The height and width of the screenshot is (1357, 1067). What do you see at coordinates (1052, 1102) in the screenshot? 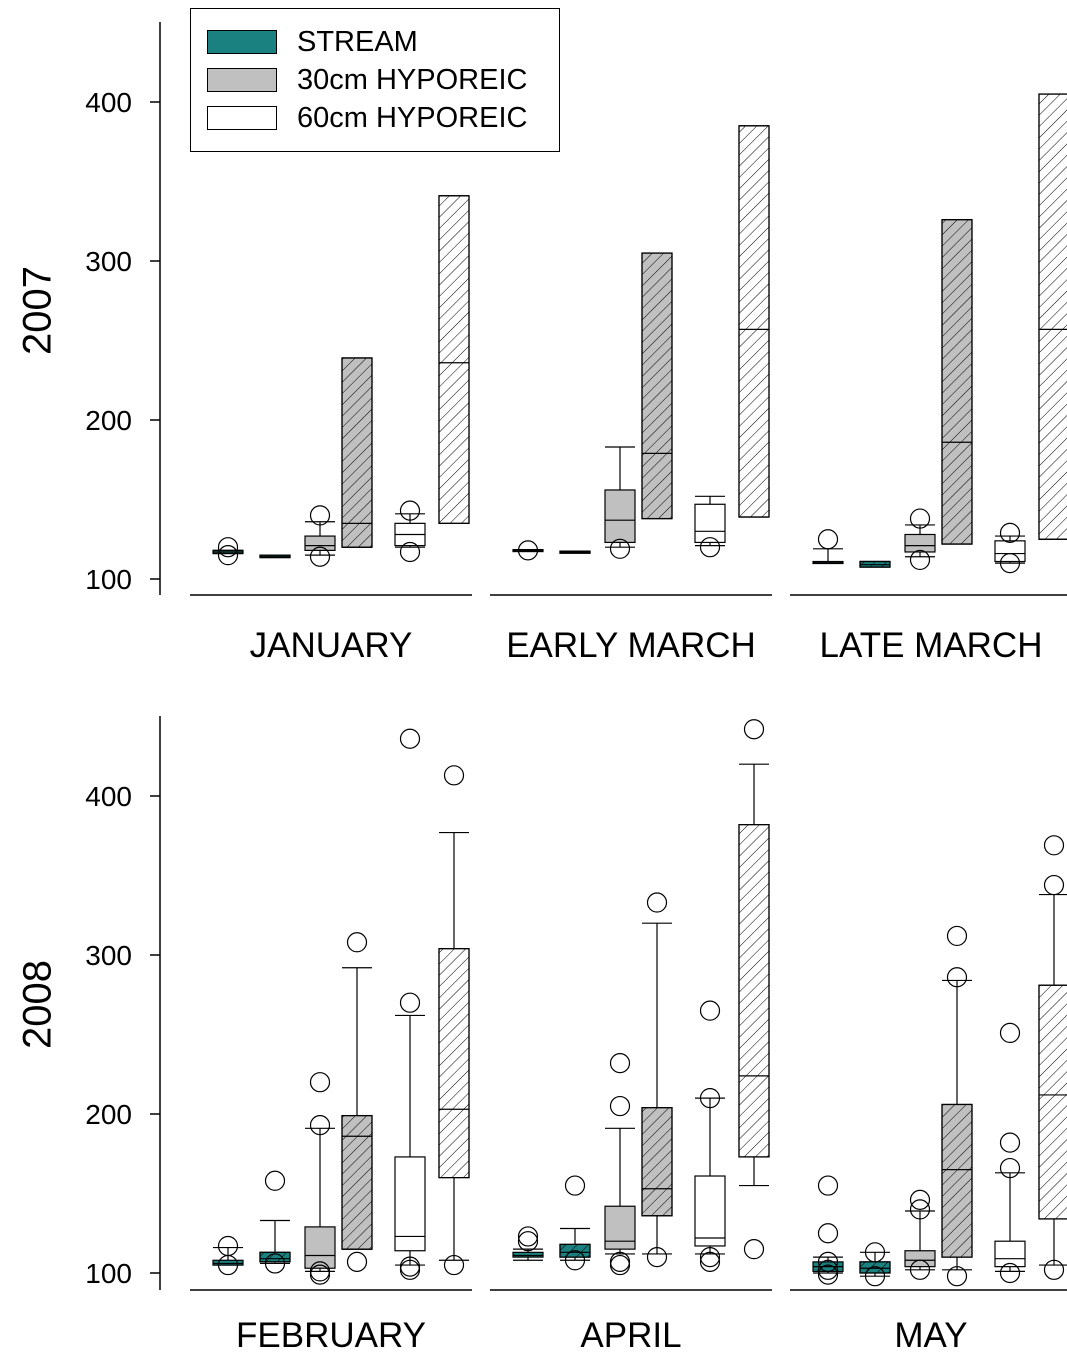
I see `may-box-6-hatch` at bounding box center [1052, 1102].